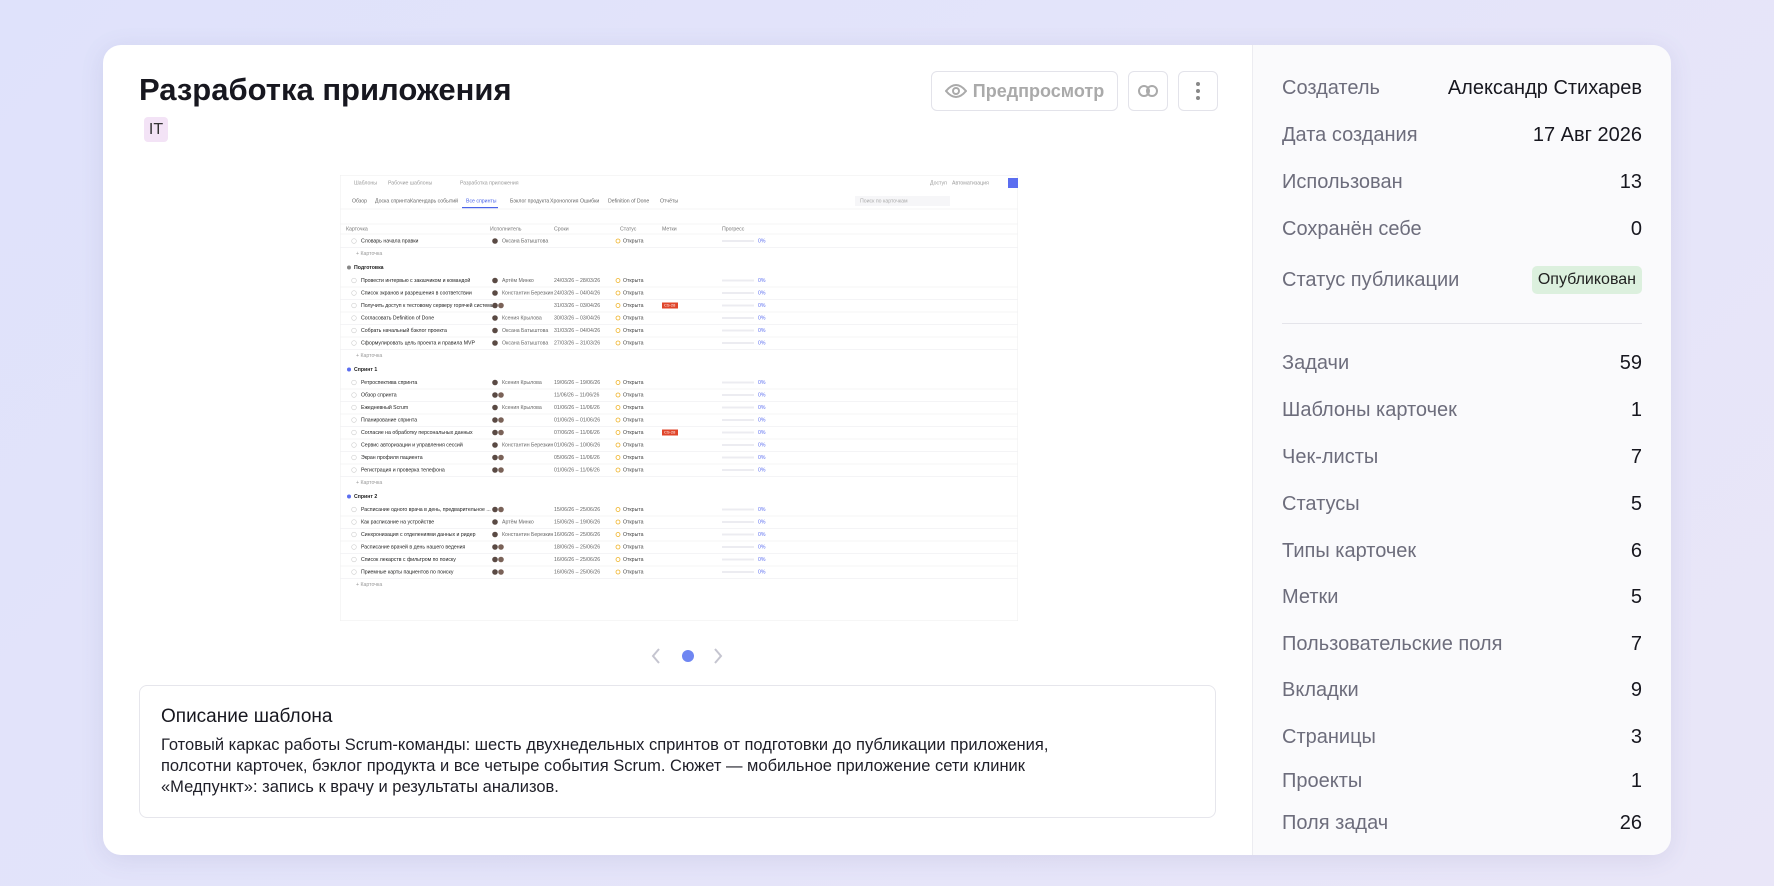 Image resolution: width=1774 pixels, height=886 pixels. Describe the element at coordinates (670, 432) in the screenshot. I see `tag` at that location.